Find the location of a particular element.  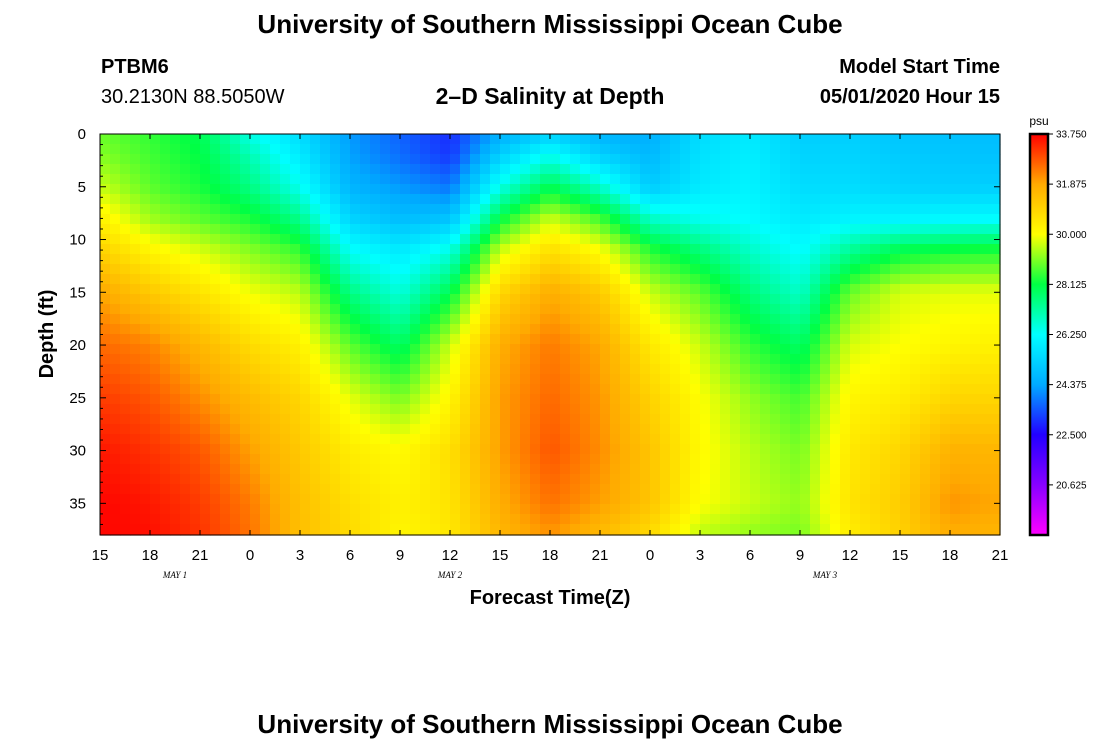

colorbar-tick-label: 22.500 is located at coordinates (1071, 435).